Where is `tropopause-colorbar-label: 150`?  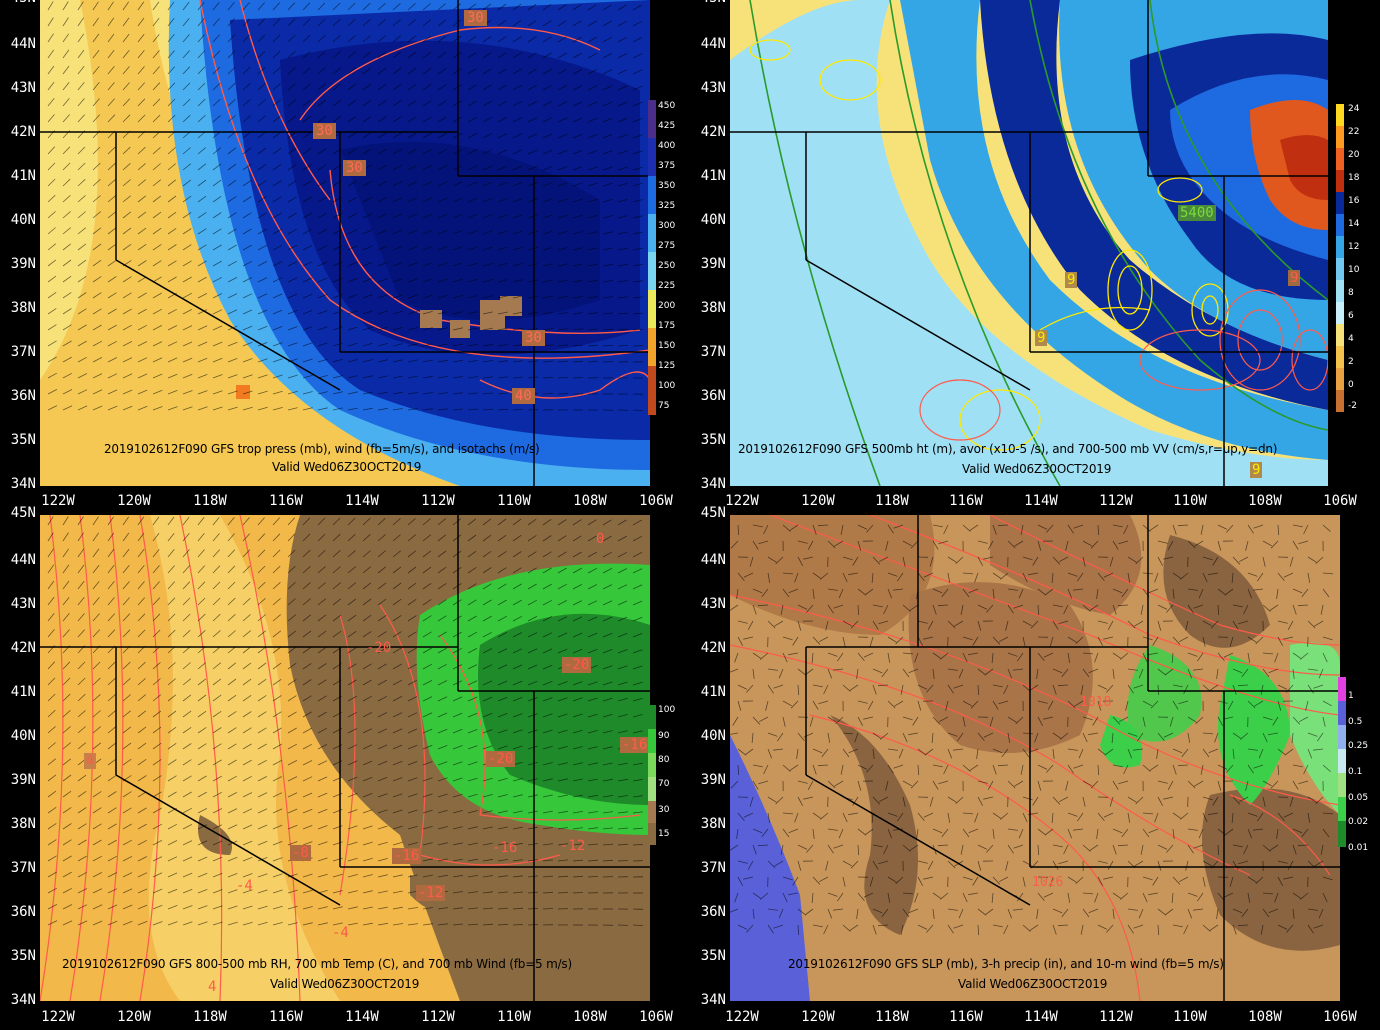
tropopause-colorbar-label: 150 is located at coordinates (667, 346).